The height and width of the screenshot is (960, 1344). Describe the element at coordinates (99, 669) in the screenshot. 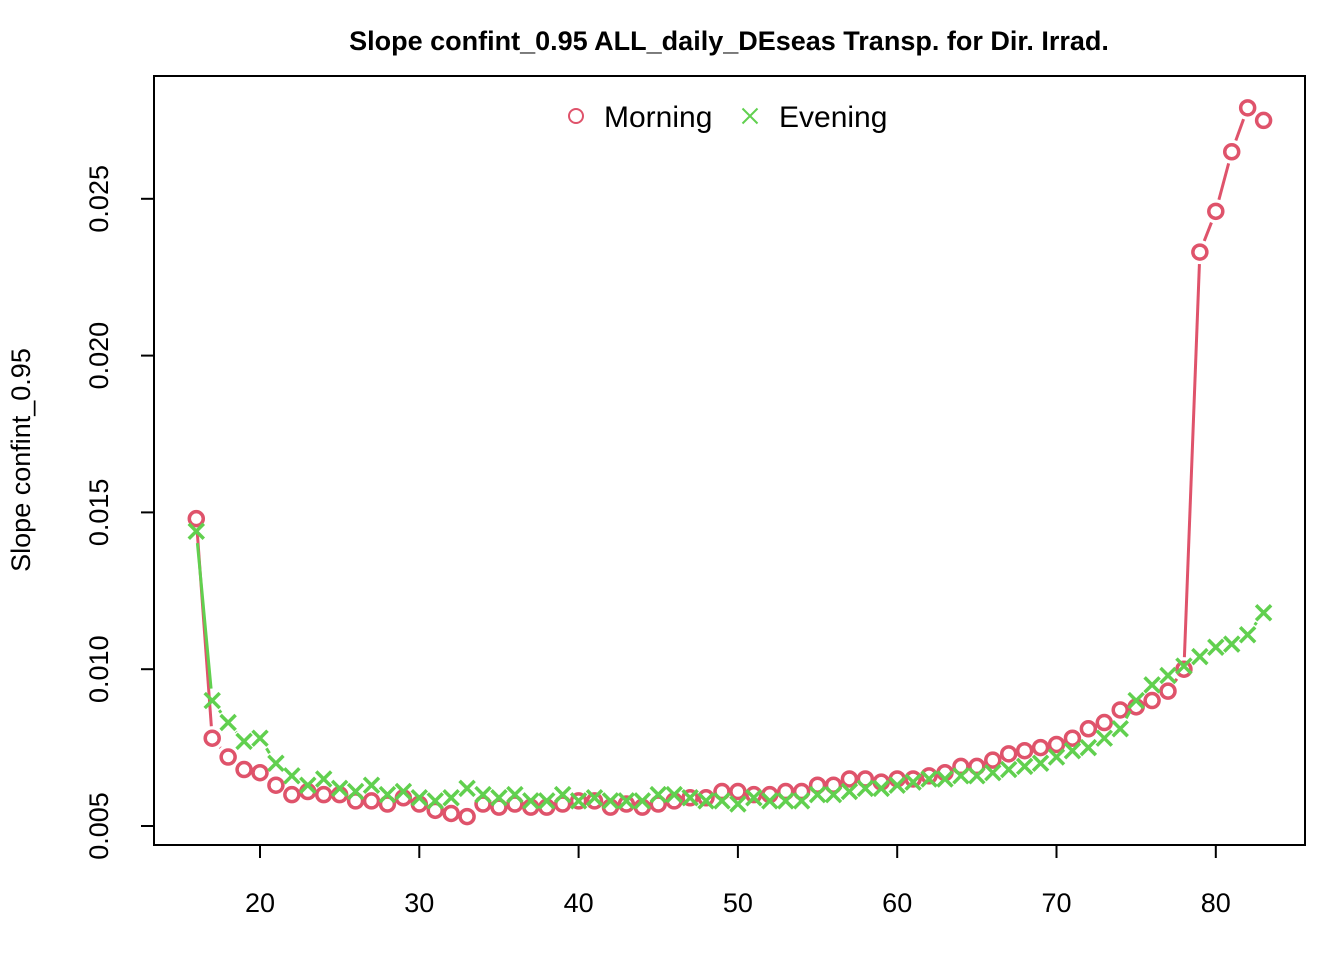

I see `y-tick-label: 0.010` at that location.